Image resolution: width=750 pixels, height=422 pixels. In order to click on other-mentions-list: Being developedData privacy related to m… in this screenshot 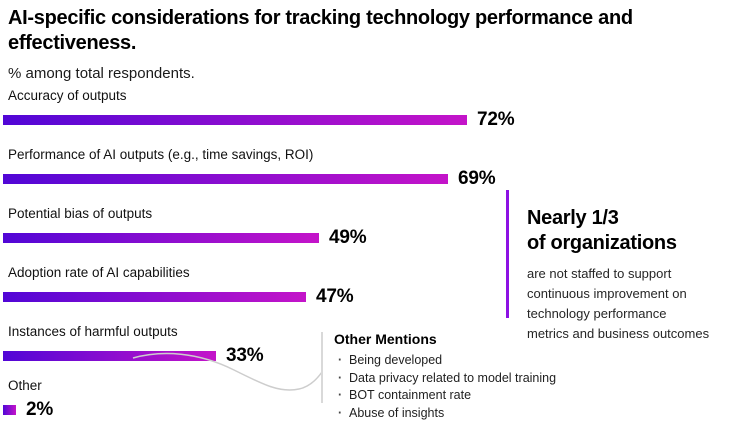, I will do `click(467, 387)`.